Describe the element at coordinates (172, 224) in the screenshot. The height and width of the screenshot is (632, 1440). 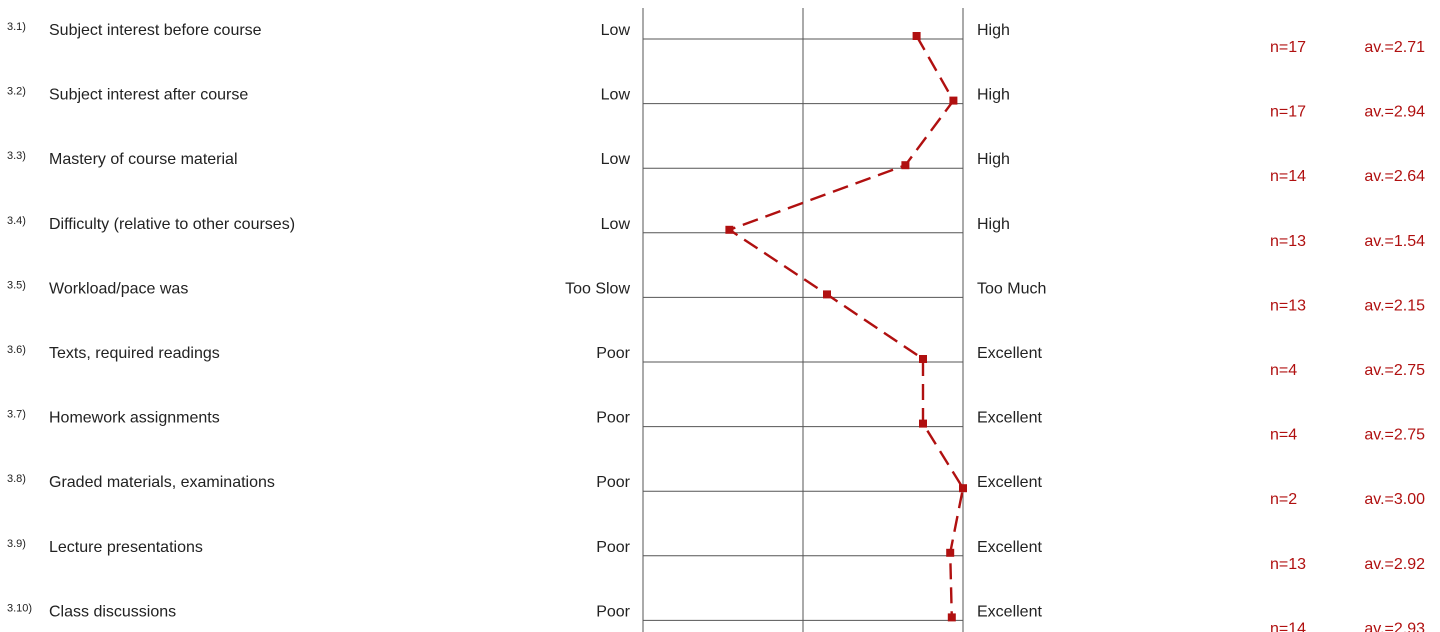
I see `item-label: Difficulty (relative to other courses)` at that location.